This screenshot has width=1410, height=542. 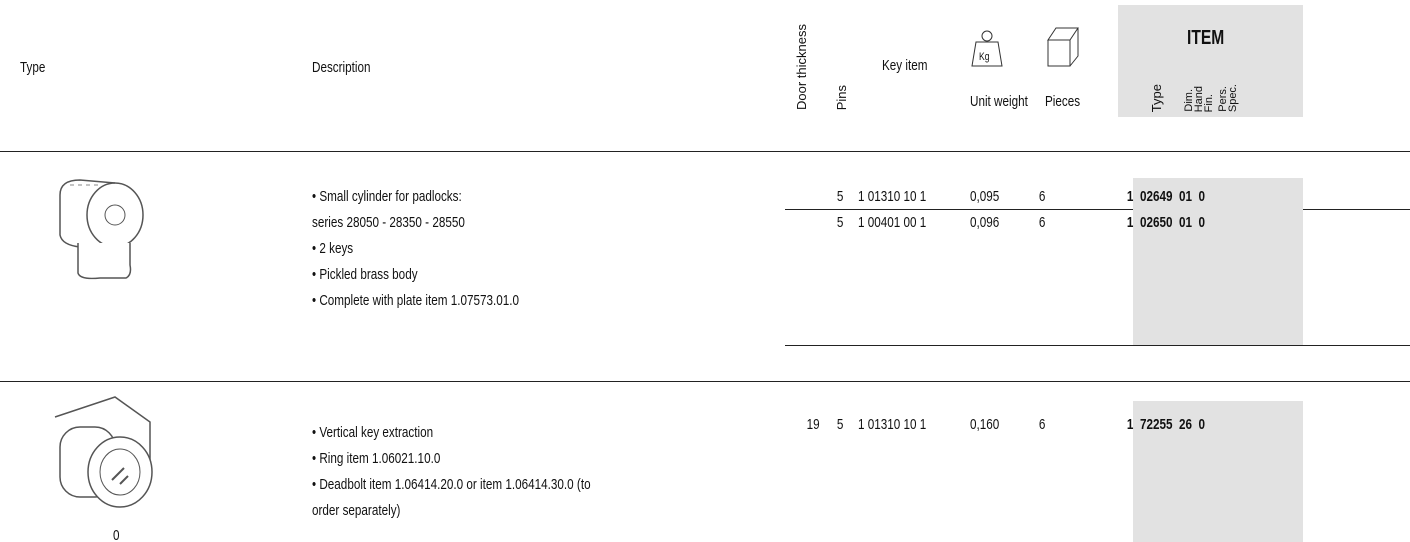 I want to click on column-header: Pins, so click(x=841, y=97).